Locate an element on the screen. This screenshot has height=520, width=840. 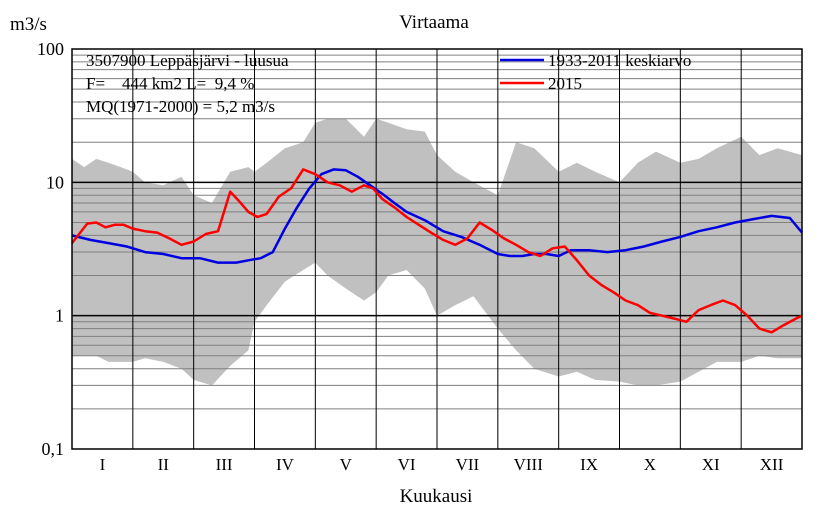
month-label: VIII is located at coordinates (529, 464).